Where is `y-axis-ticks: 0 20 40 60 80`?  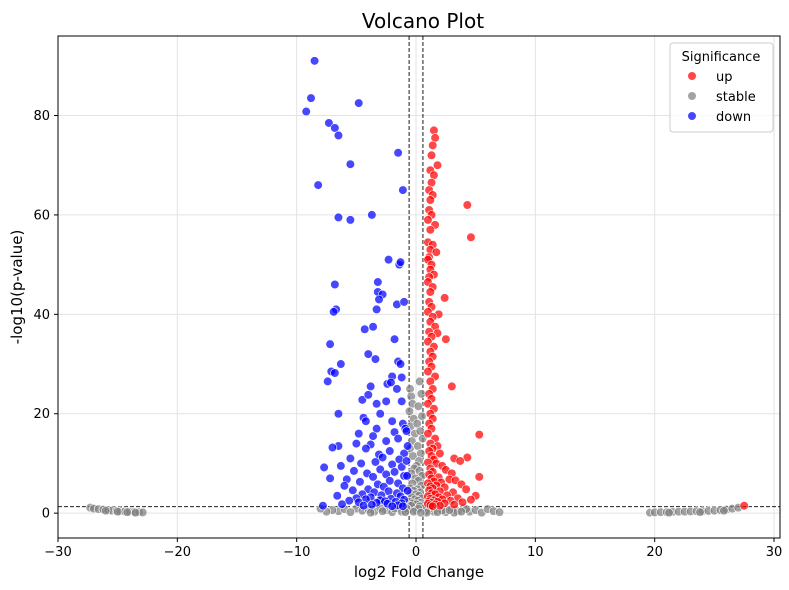
y-axis-ticks: 0 20 40 60 80 is located at coordinates (45, 315).